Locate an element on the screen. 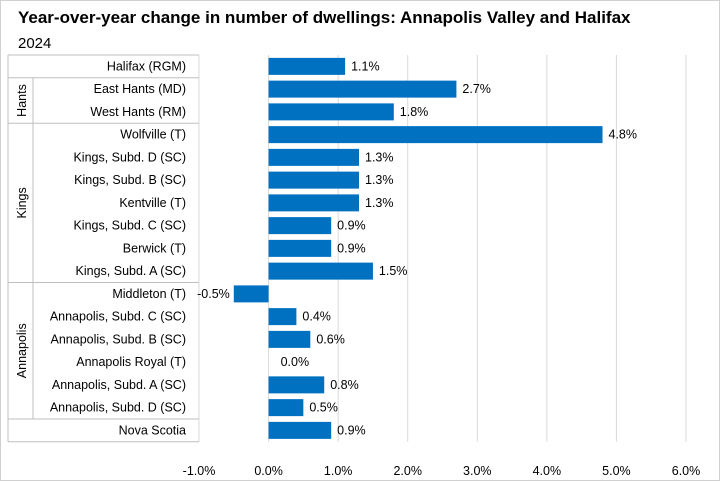  category-label: Kings, Subd. C (SC) is located at coordinates (129, 226).